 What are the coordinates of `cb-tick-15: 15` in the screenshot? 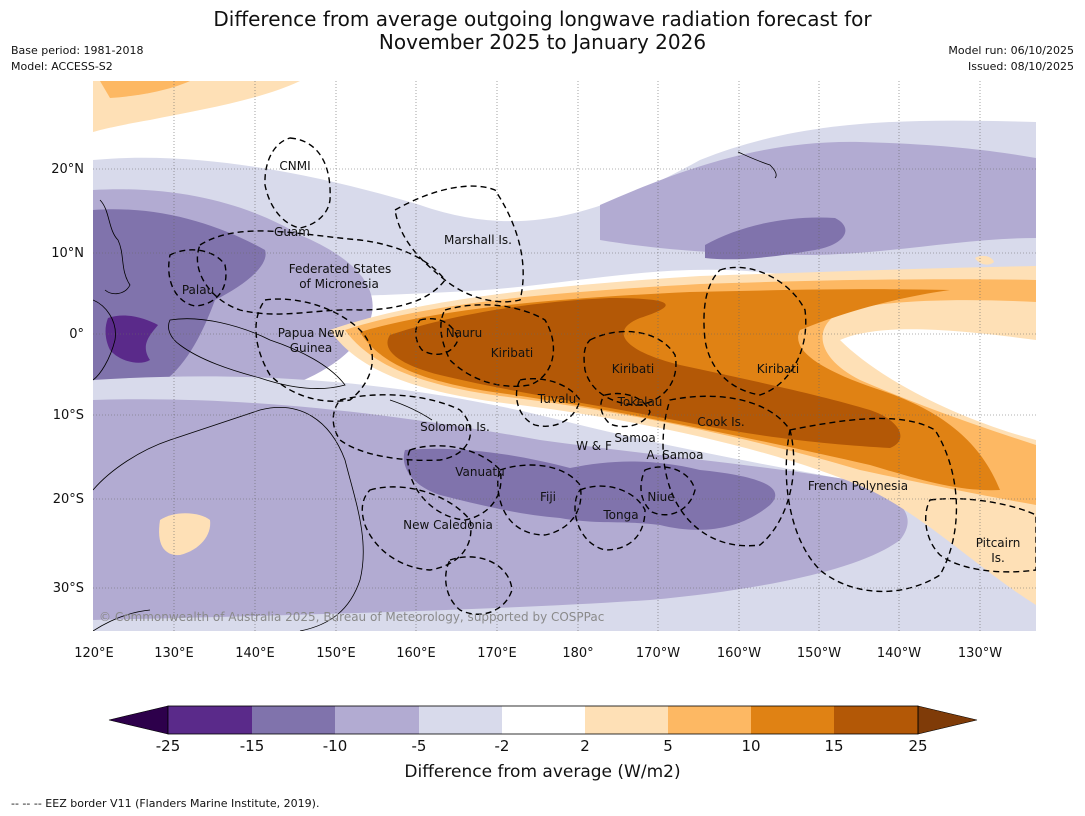 It's located at (833, 746).